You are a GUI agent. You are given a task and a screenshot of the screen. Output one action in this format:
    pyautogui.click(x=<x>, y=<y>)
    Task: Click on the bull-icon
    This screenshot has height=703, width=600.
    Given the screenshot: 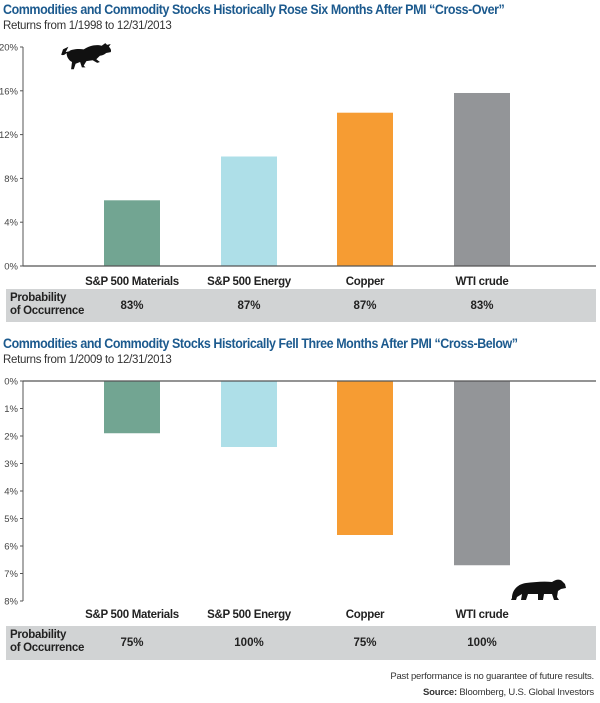 What is the action you would take?
    pyautogui.click(x=86, y=56)
    